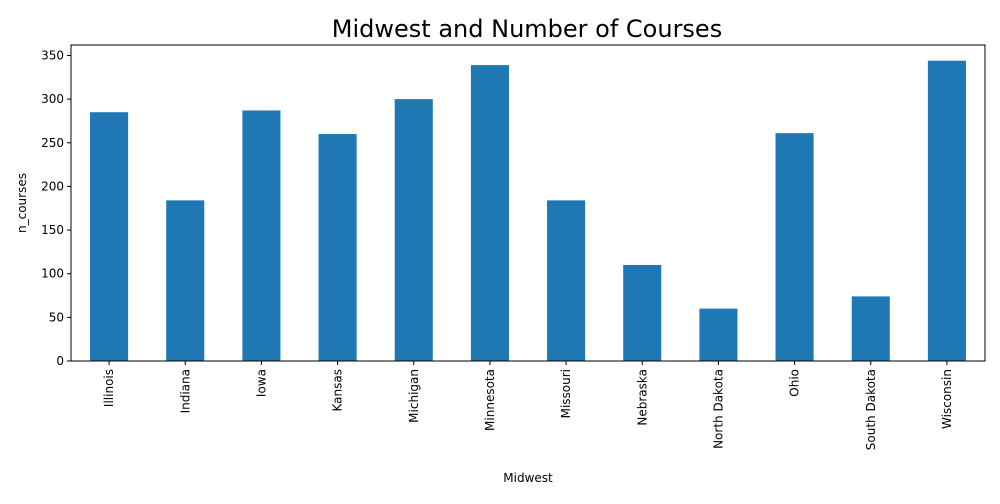 This screenshot has width=1000, height=504. What do you see at coordinates (338, 390) in the screenshot?
I see `x-tick-label: Kansas` at bounding box center [338, 390].